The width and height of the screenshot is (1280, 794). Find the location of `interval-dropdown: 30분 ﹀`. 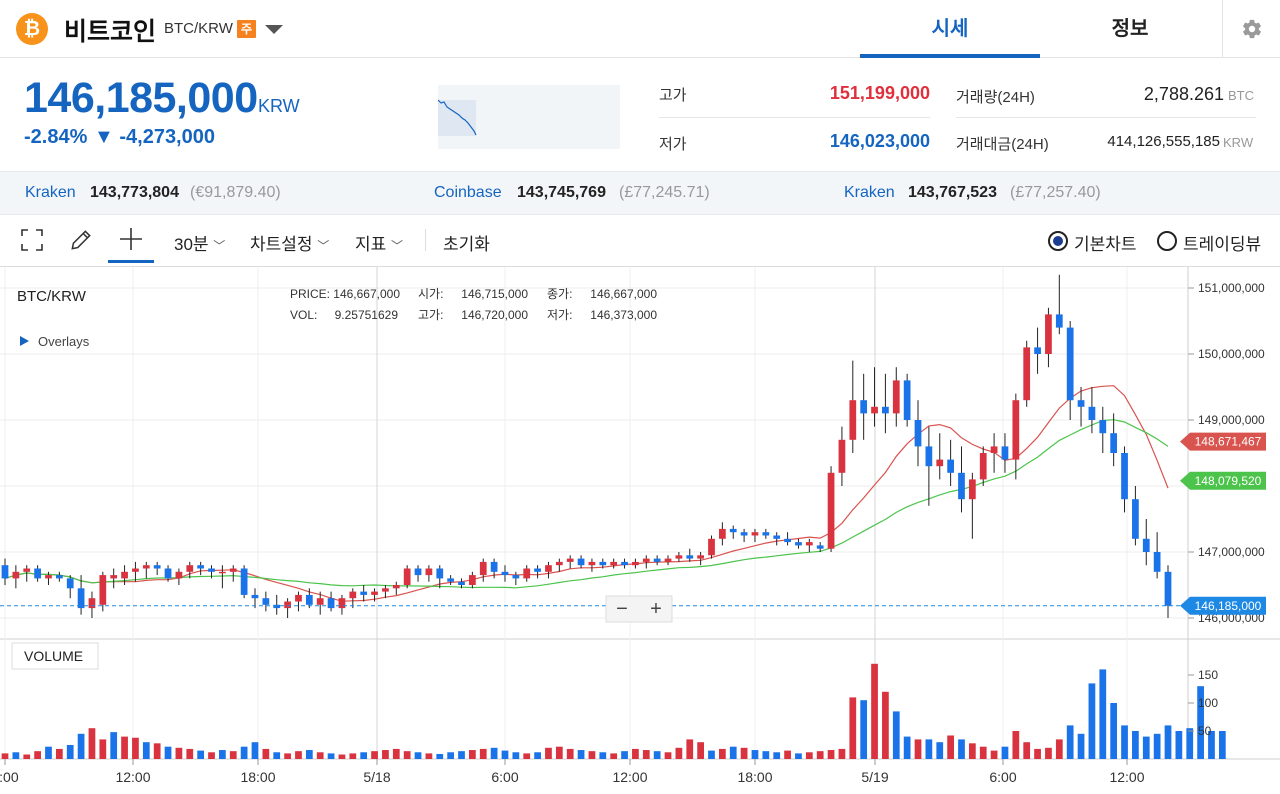

interval-dropdown: 30분 ﹀ is located at coordinates (199, 242).